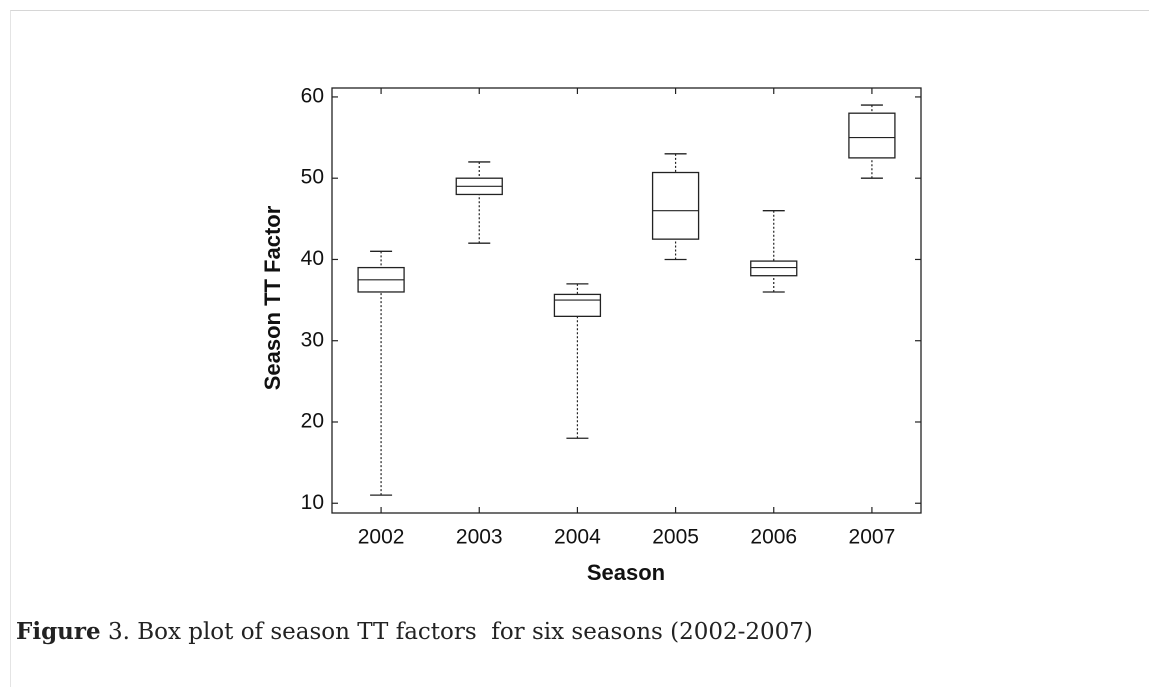 This screenshot has width=1149, height=687. Describe the element at coordinates (675, 537) in the screenshot. I see `x-tick-label: 2005` at that location.